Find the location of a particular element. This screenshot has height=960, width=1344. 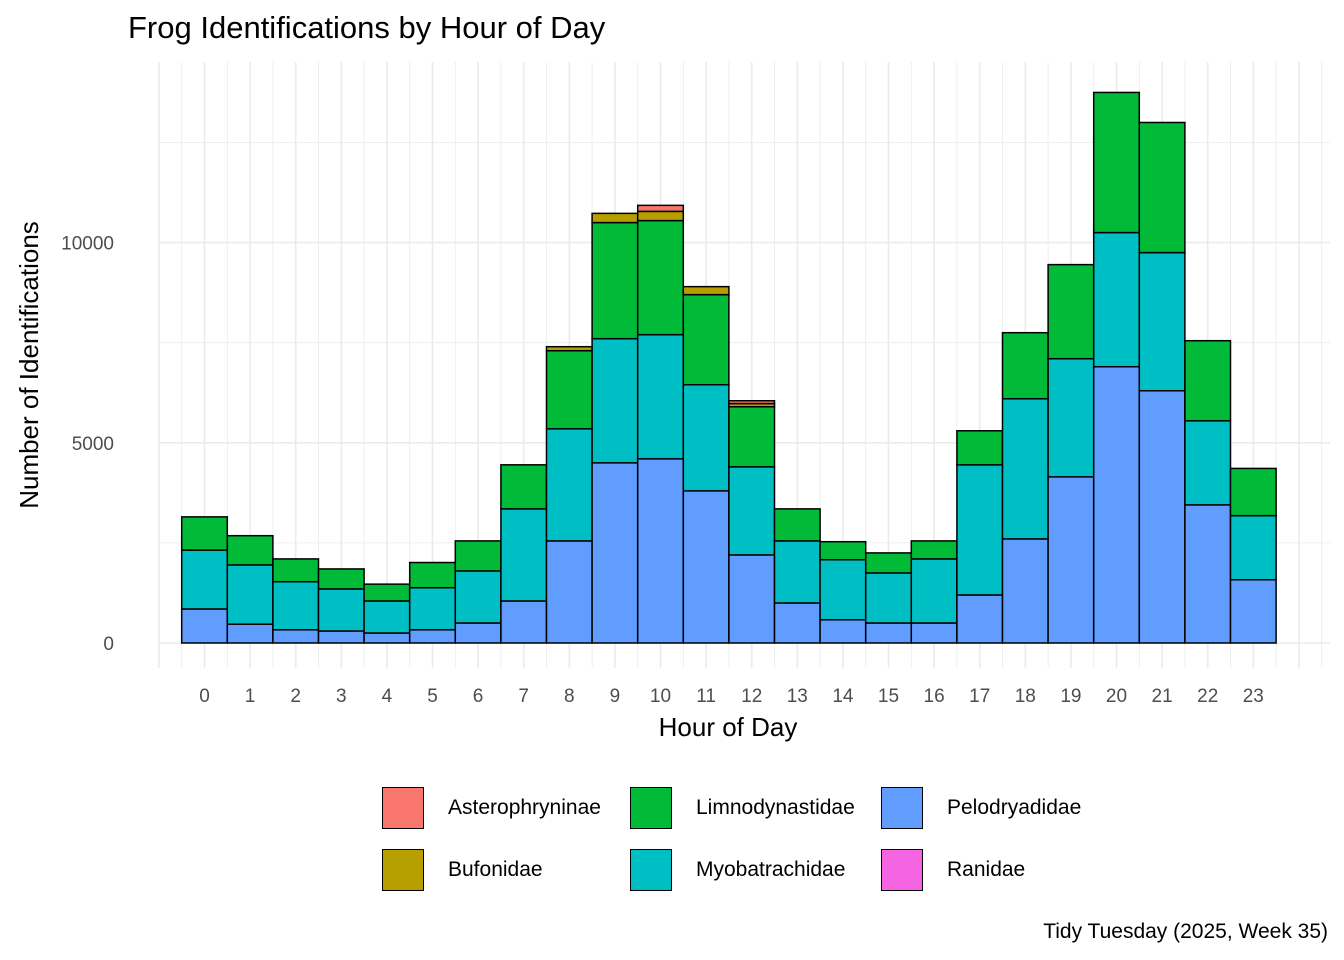

legend-item-bufonidae: Bufonidae is located at coordinates (462, 870).